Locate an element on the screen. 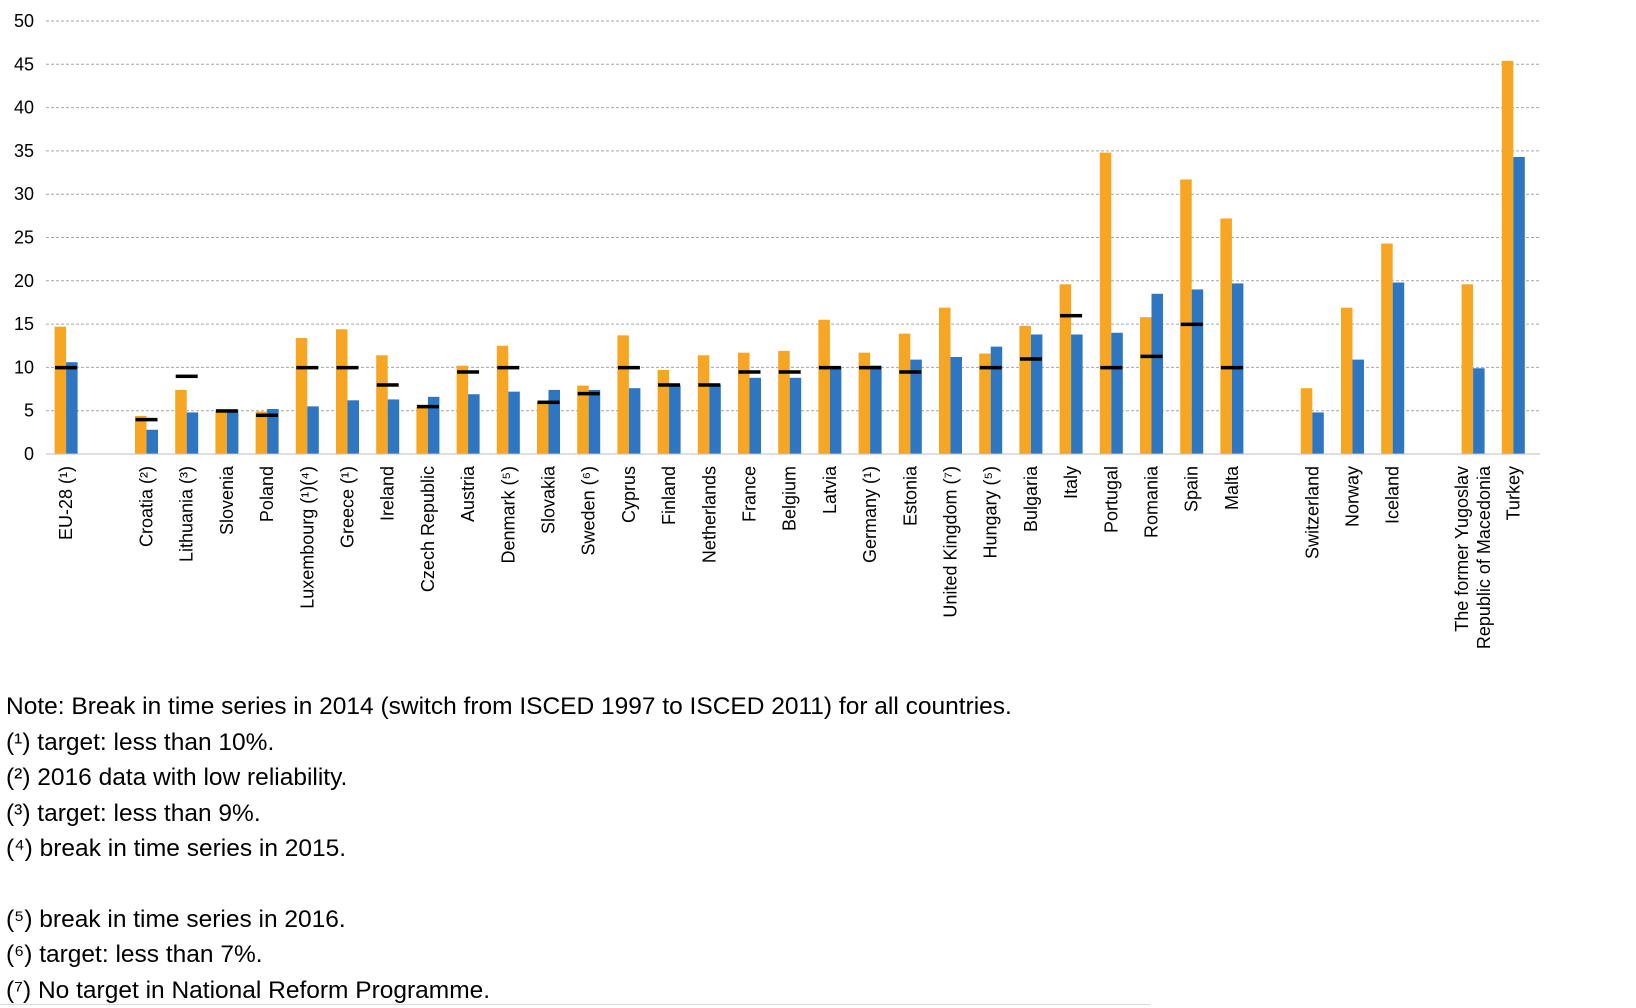 This screenshot has height=1008, width=1636. target-marker-spain is located at coordinates (1191, 324).